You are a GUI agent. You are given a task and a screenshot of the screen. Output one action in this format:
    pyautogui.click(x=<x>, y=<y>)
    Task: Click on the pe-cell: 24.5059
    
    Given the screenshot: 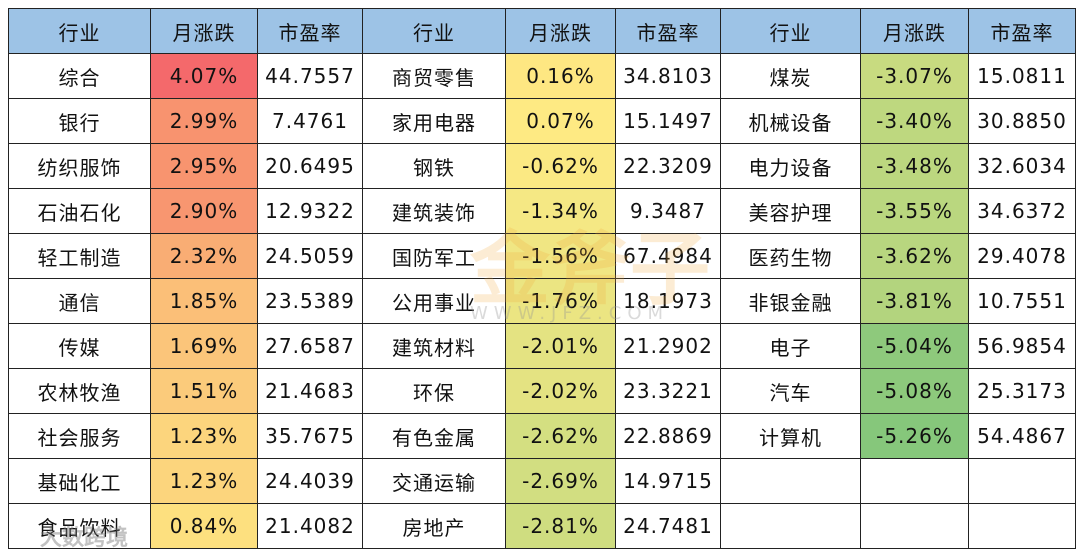 What is the action you would take?
    pyautogui.click(x=310, y=256)
    